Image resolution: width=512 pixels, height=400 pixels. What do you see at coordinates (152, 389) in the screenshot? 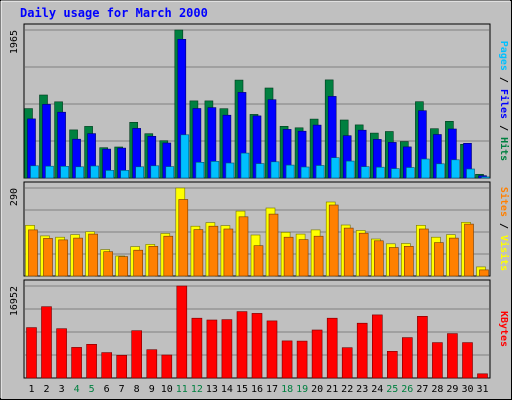
I see `x-tick-9: 9` at bounding box center [152, 389].